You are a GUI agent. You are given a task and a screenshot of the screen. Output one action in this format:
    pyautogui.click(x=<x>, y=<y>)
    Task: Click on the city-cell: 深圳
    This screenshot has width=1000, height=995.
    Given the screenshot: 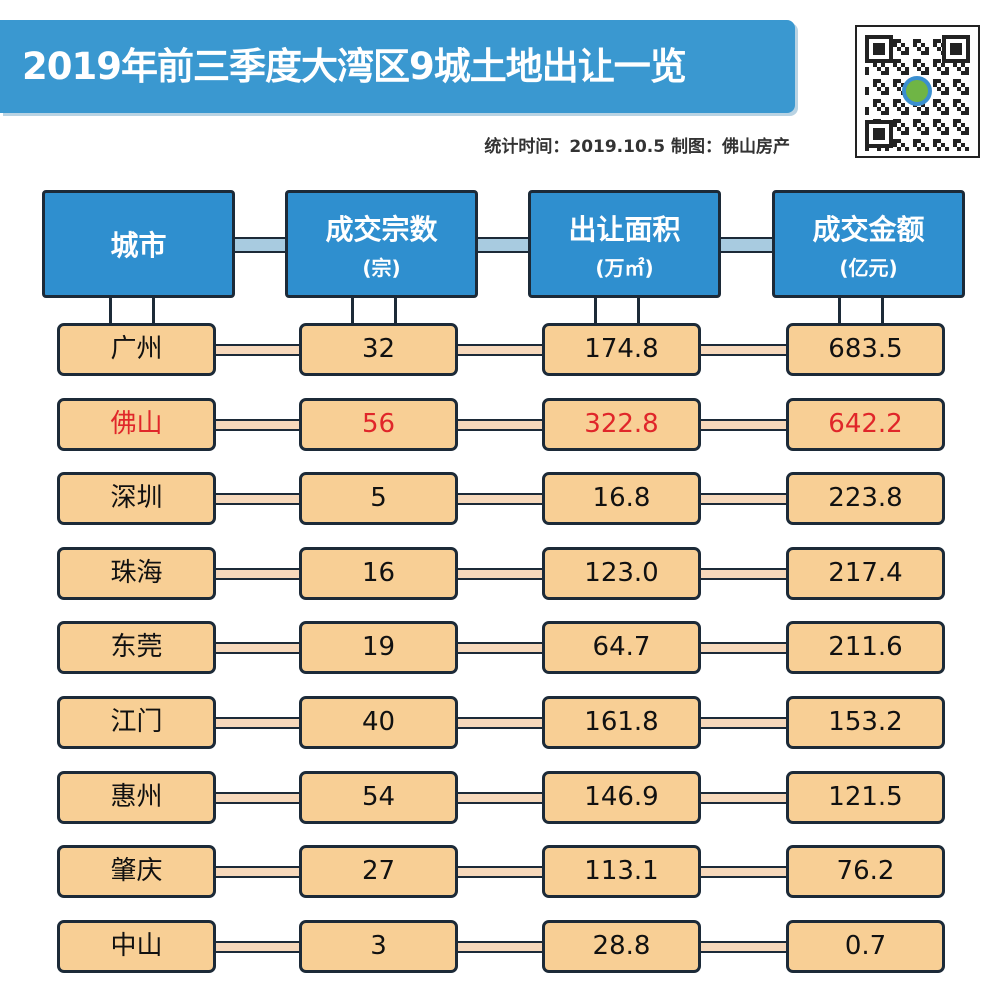 What is the action you would take?
    pyautogui.click(x=136, y=499)
    